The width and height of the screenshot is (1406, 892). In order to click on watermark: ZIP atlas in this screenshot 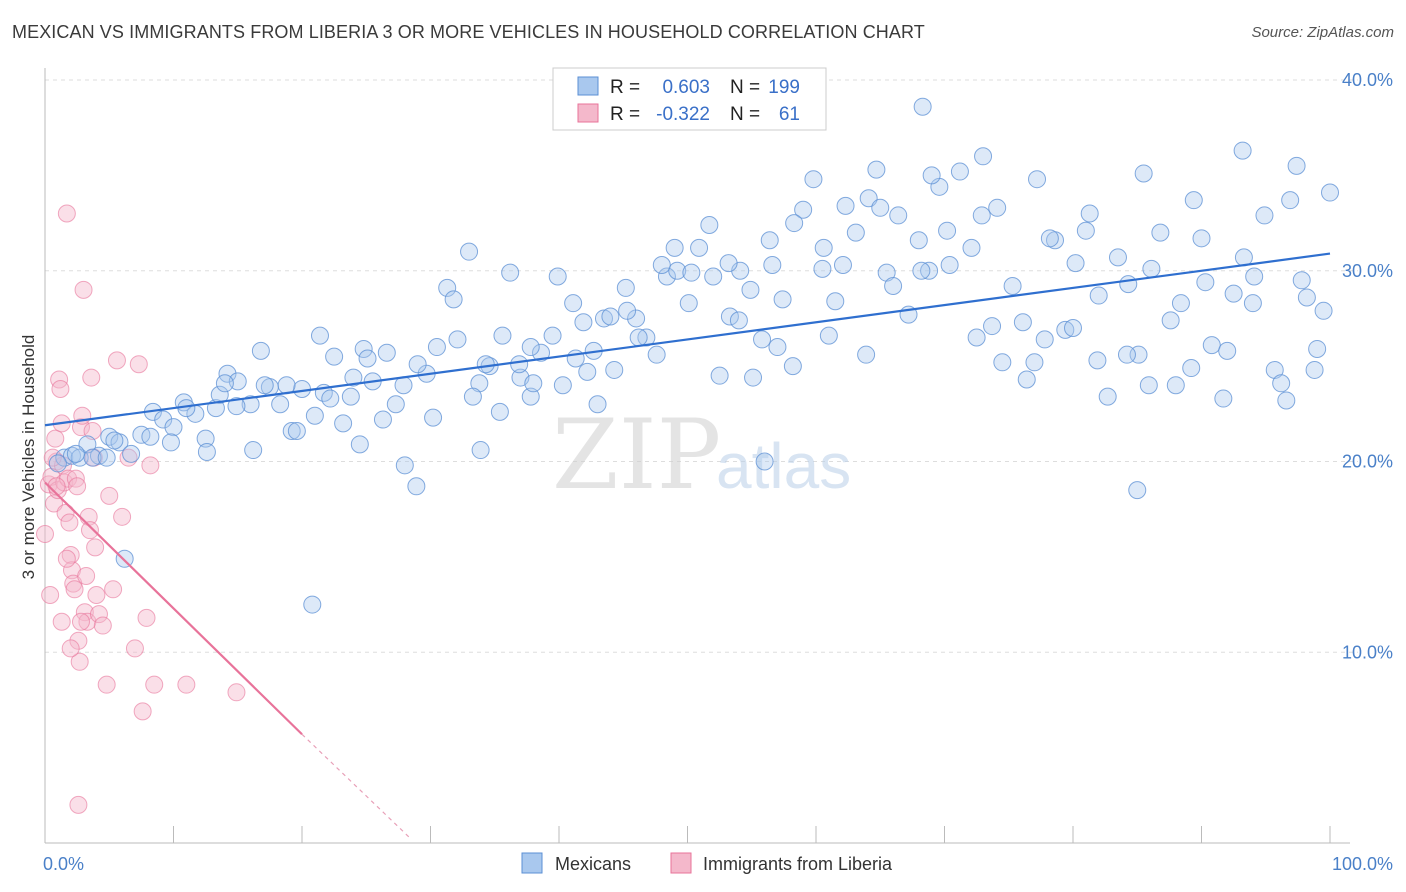, I will do `click(701, 455)`.